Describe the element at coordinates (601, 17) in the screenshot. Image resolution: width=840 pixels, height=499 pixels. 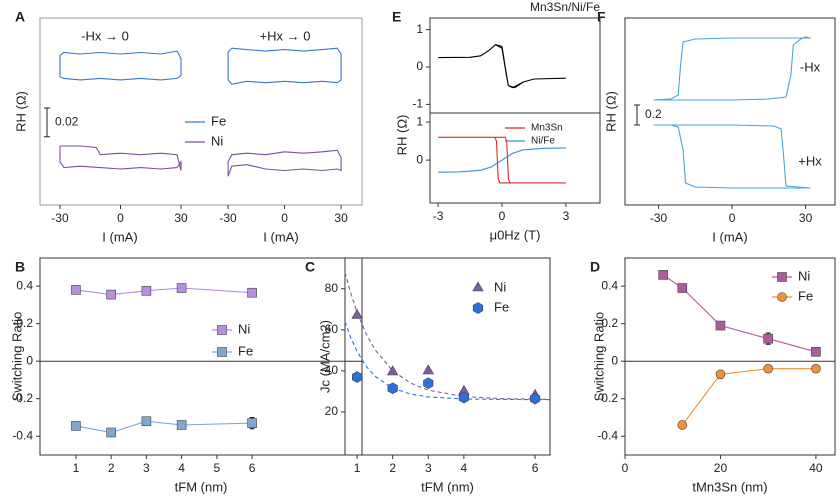
I see `panel-letter: F` at that location.